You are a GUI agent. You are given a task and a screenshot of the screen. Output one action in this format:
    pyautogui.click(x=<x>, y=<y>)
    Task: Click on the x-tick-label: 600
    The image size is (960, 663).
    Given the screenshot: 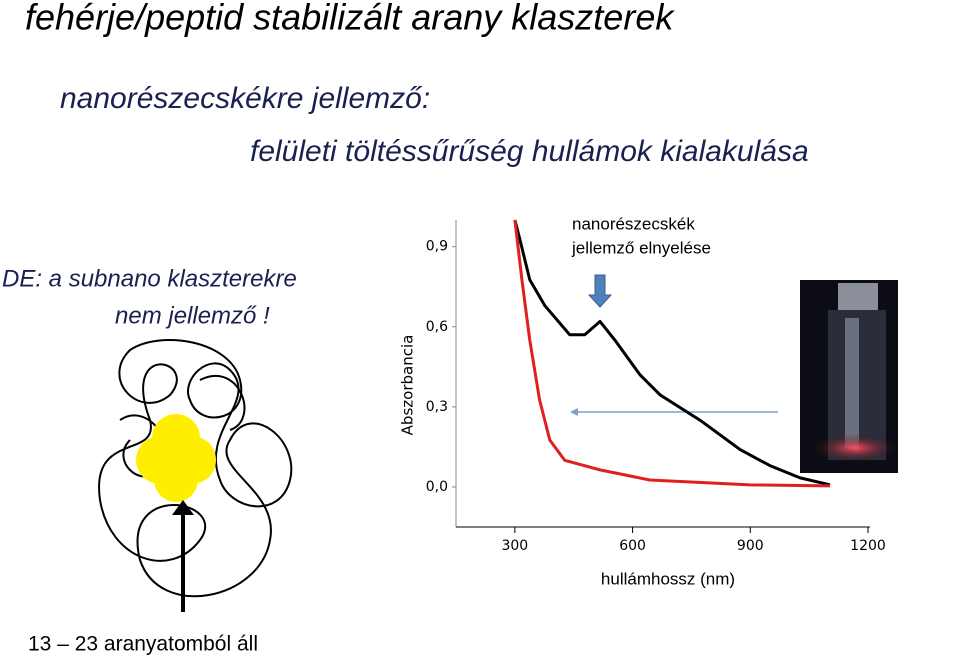 What is the action you would take?
    pyautogui.click(x=632, y=546)
    